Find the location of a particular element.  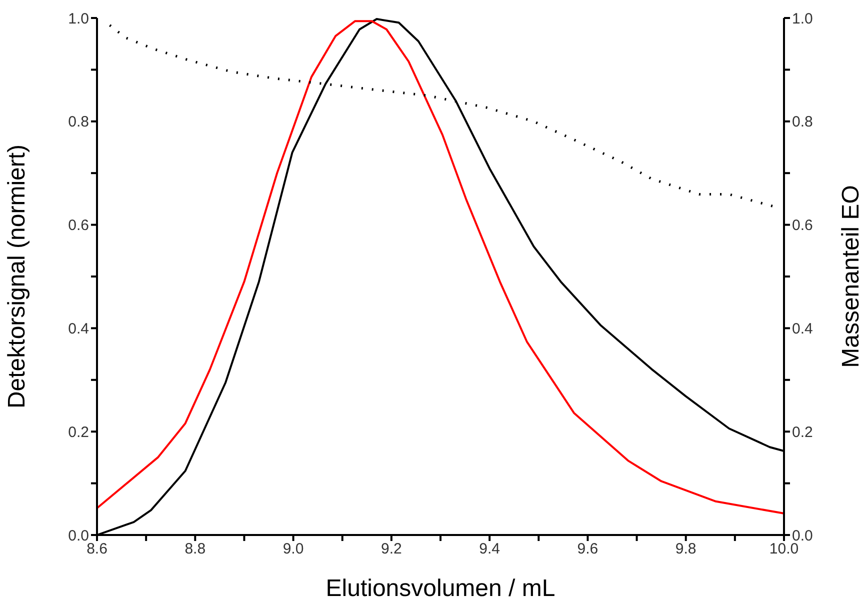

x-tick-label: 9.2 is located at coordinates (391, 549).